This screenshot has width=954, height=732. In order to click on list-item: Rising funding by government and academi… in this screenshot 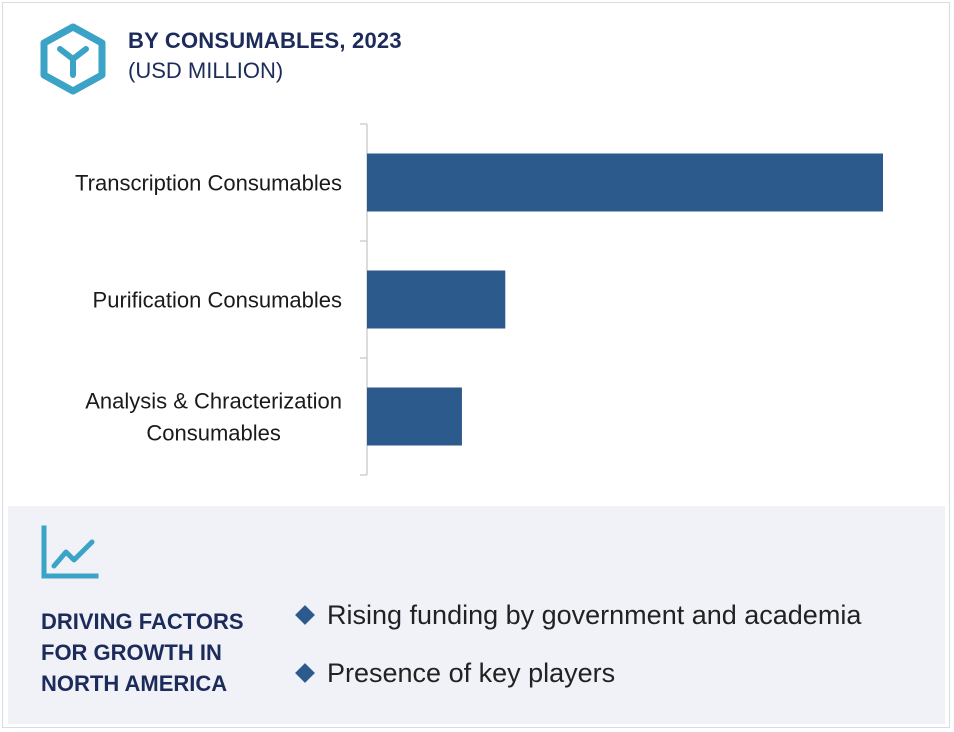, I will do `click(577, 615)`.